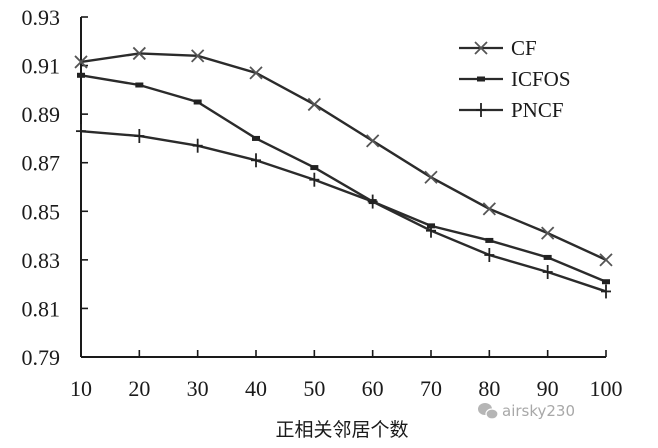 The width and height of the screenshot is (658, 448). What do you see at coordinates (489, 388) in the screenshot?
I see `x-tick-label: 80` at bounding box center [489, 388].